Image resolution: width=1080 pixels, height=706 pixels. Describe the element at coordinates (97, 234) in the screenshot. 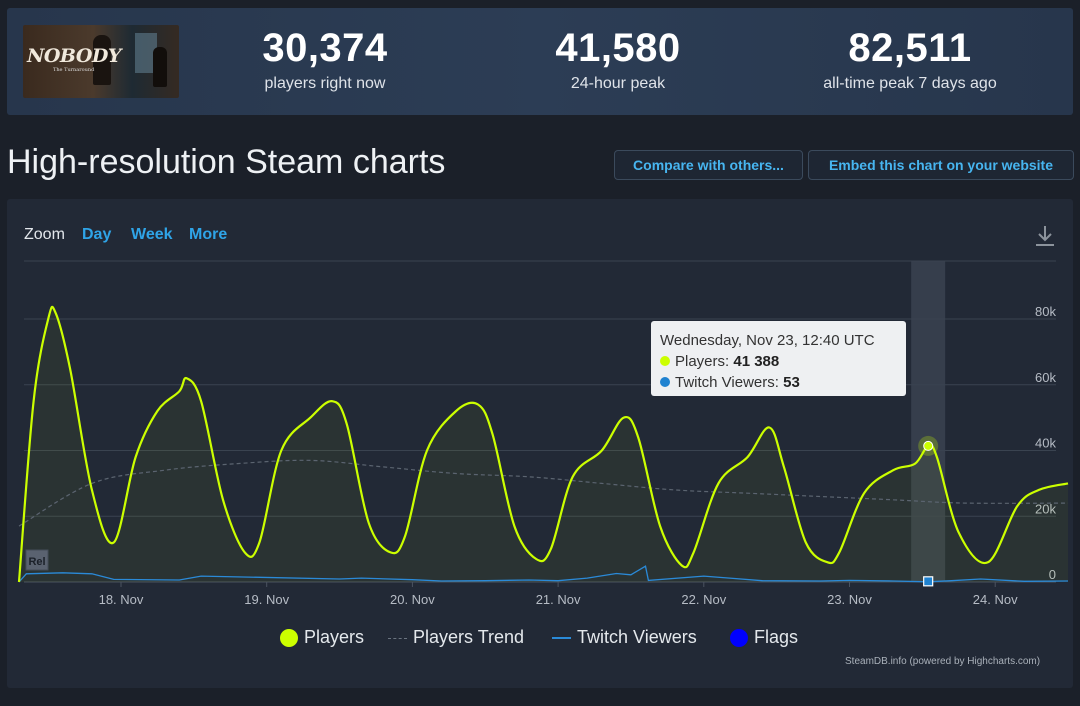

I see `zoom-day-button: Day` at that location.